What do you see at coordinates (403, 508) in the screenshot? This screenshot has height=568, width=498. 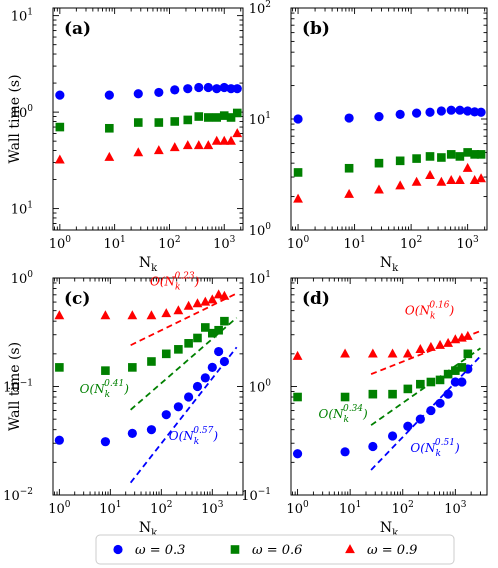 I see `x-tick-label: 102` at bounding box center [403, 508].